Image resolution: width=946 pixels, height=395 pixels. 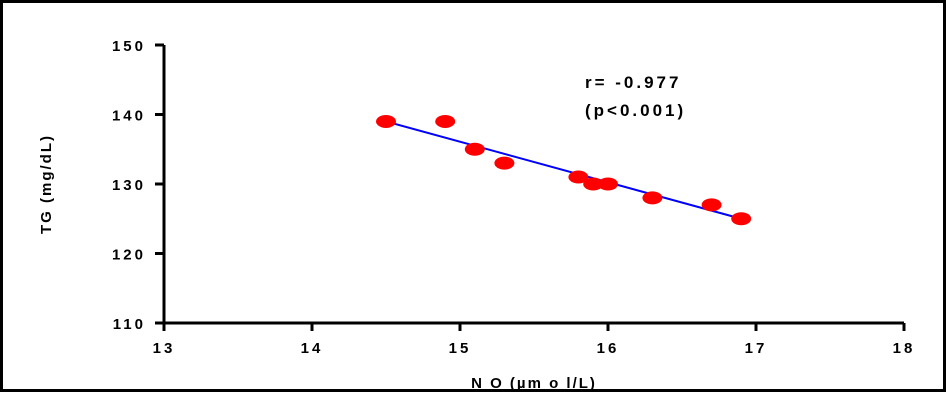 I want to click on p-value-annotation: (p<0.001), so click(x=635, y=110).